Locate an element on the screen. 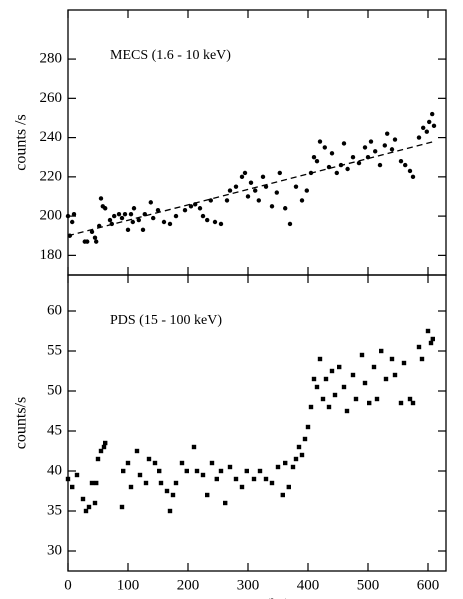  x-tick-label: 300 is located at coordinates (248, 585).